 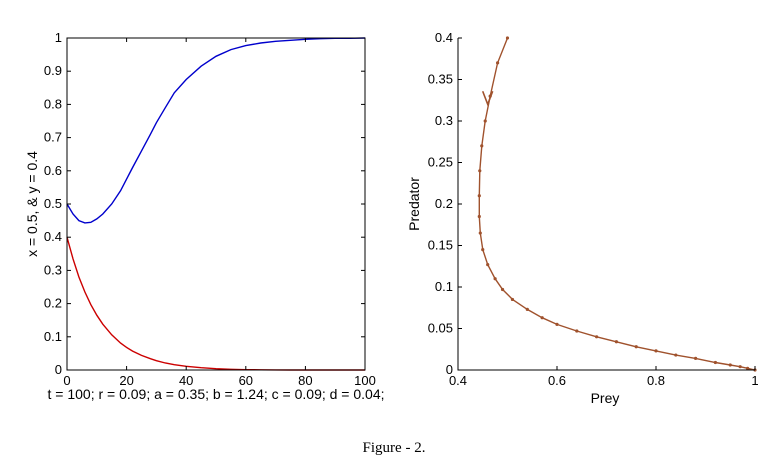 I want to click on y-tick-label: 0.05, so click(x=440, y=328).